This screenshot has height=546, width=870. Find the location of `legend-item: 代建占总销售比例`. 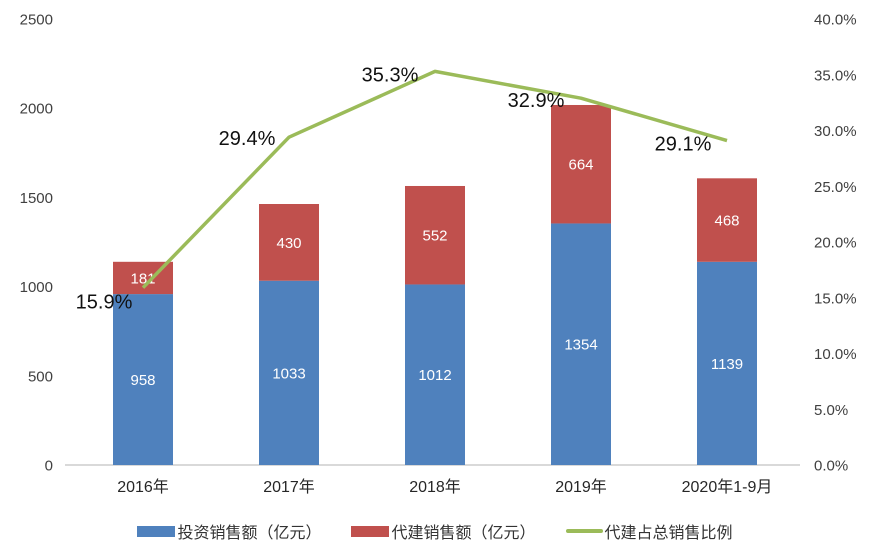

legend-item: 代建占总销售比例 is located at coordinates (649, 531).